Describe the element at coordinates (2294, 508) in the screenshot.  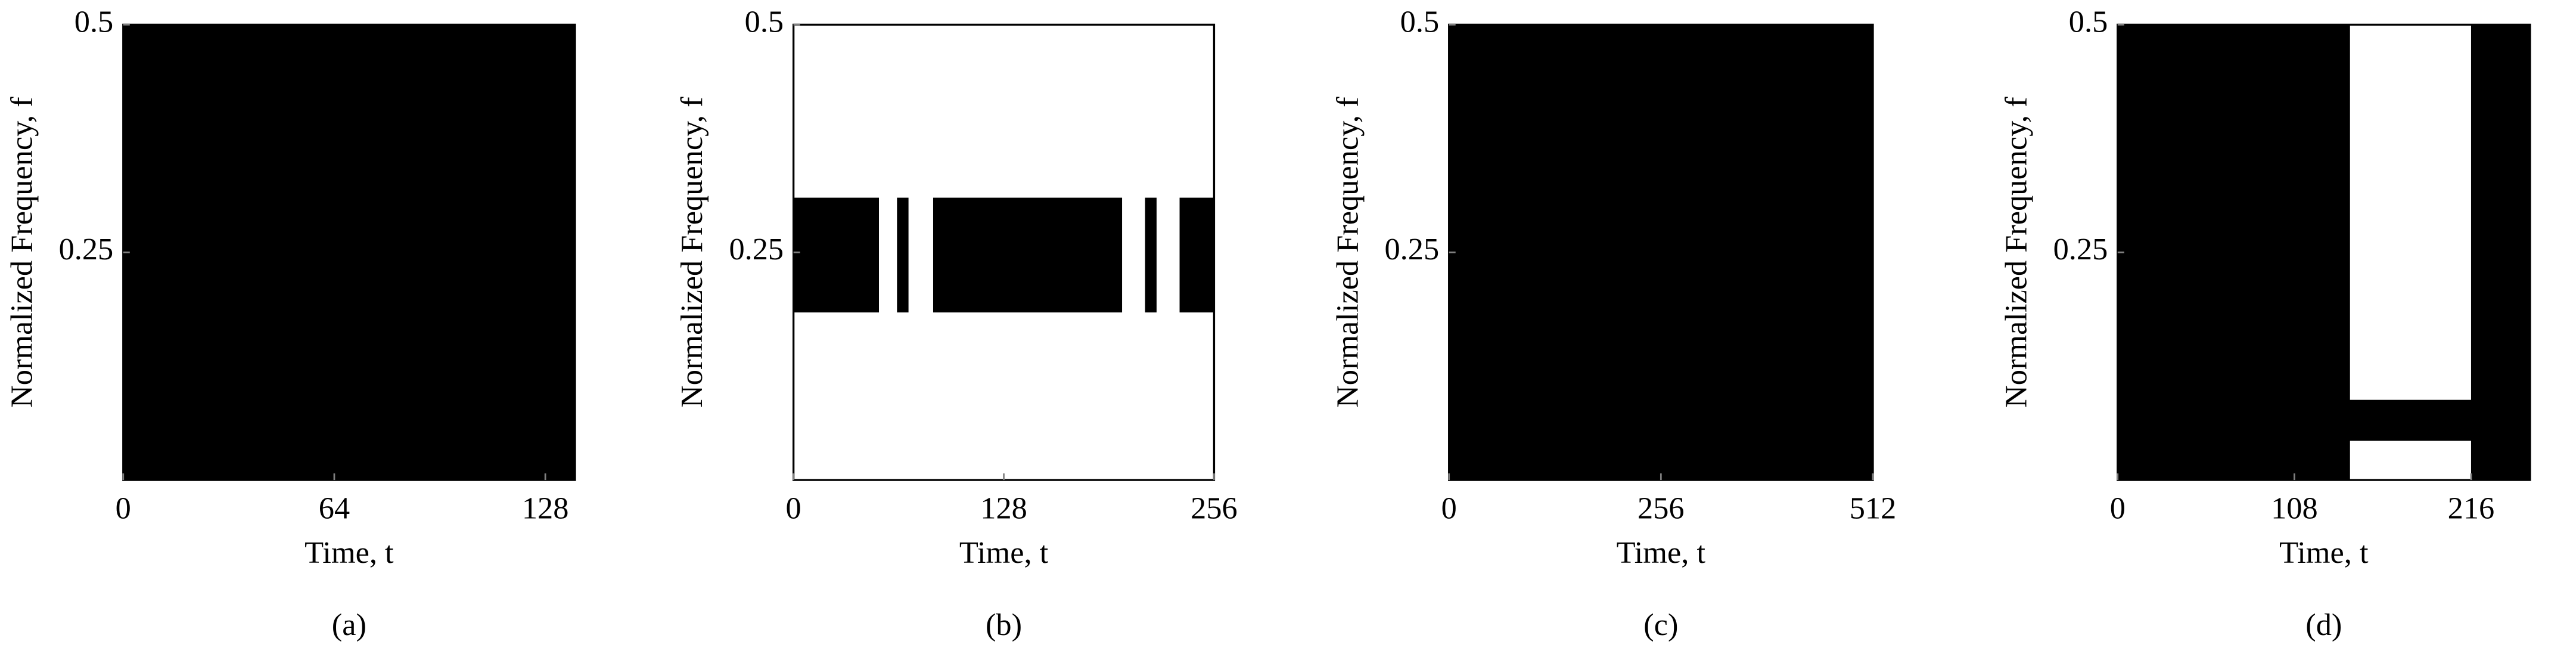
I see `x-tick-label: 108` at that location.